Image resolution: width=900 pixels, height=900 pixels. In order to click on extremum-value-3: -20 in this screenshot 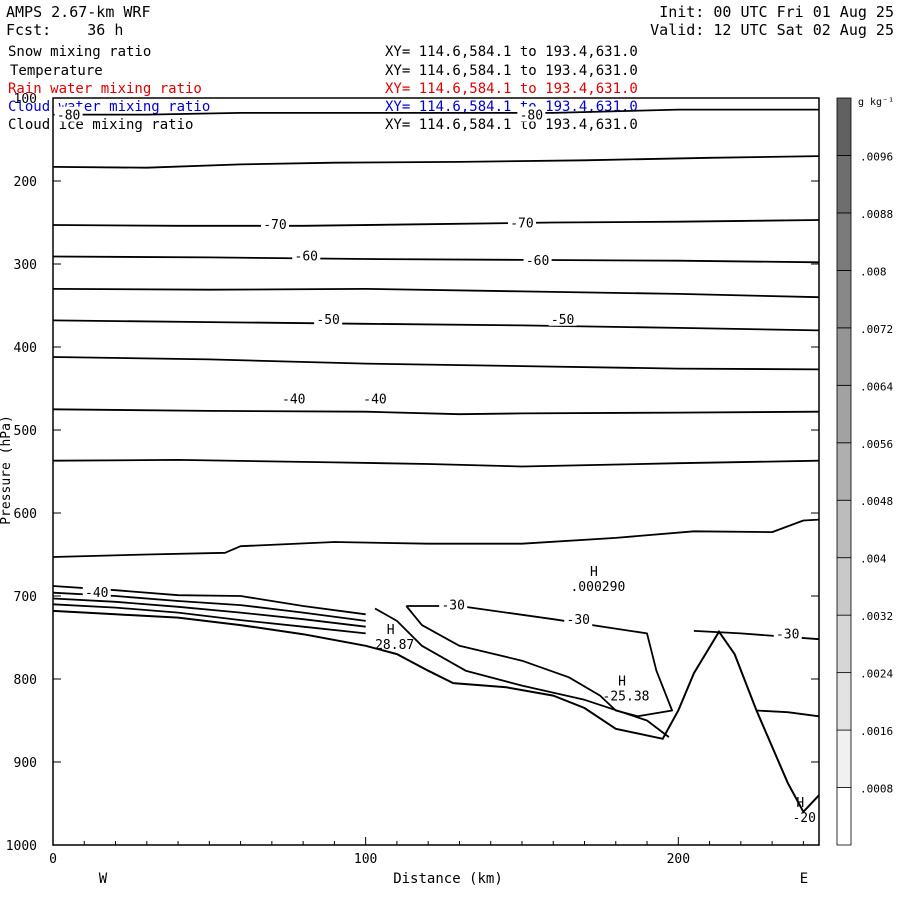, I will do `click(803, 818)`.